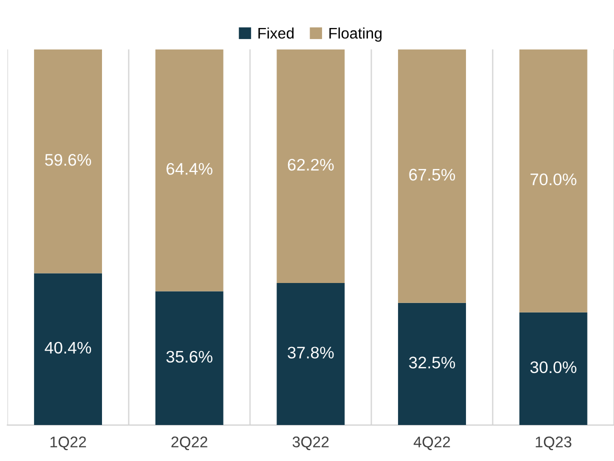 The width and height of the screenshot is (614, 461). I want to click on x-tick-label: 4Q22, so click(432, 443).